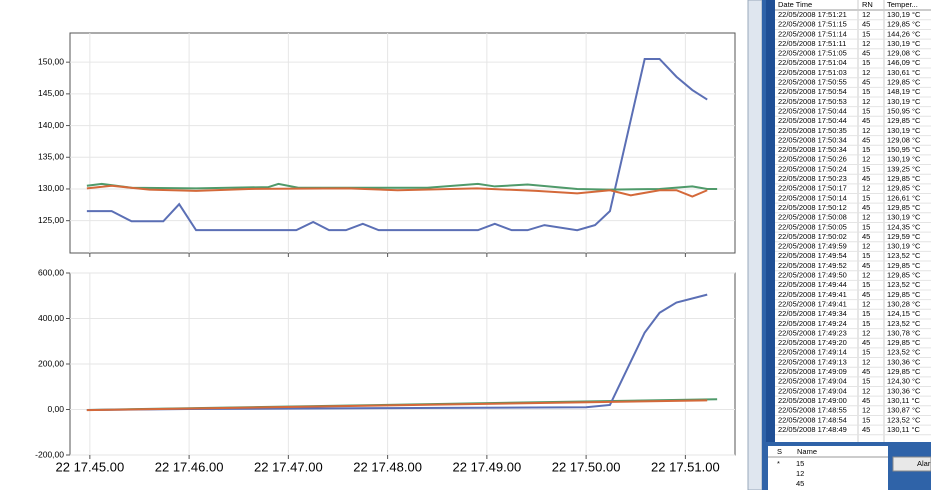 This screenshot has width=931, height=490. Describe the element at coordinates (685, 466) in the screenshot. I see `x-tick-label: 22 17.51.00` at that location.